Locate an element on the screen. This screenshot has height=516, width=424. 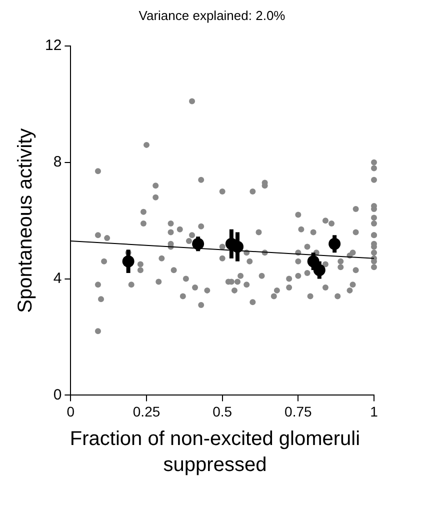
x-tick-label: 0.5 is located at coordinates (222, 411).